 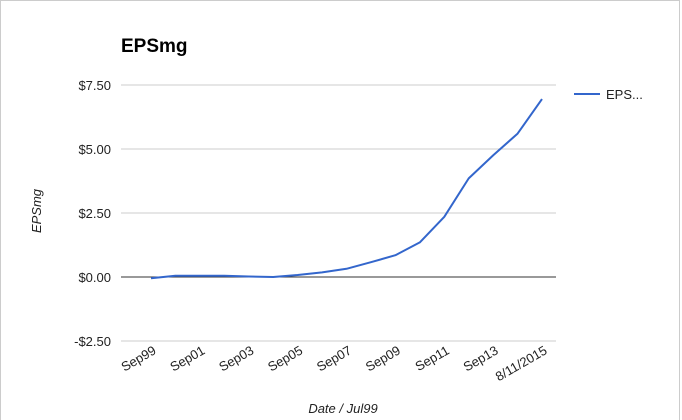 I want to click on x-axis-title: Date / Jul99, so click(x=342, y=408).